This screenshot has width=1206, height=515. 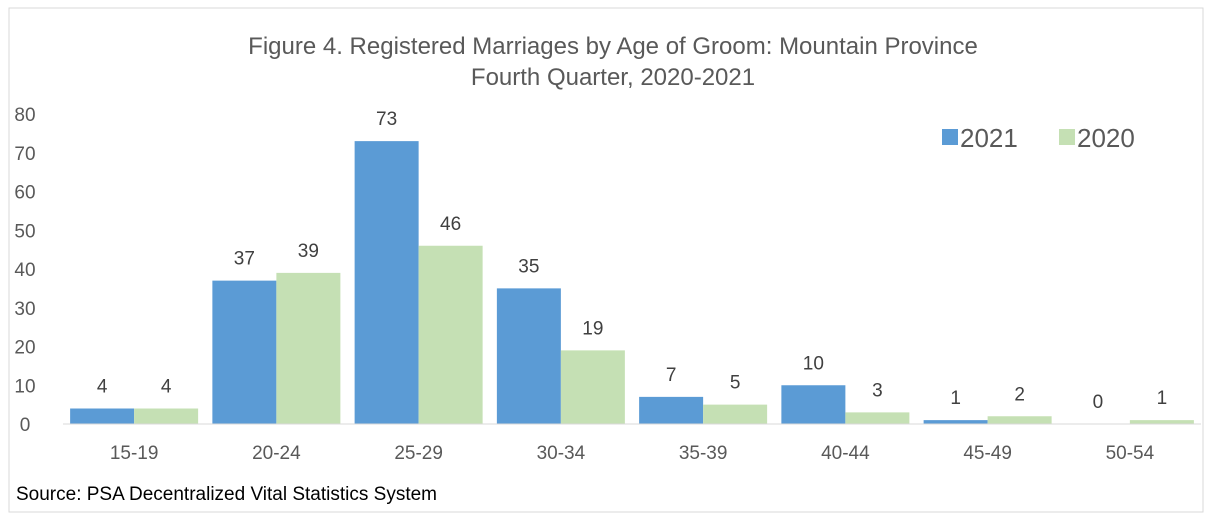 What do you see at coordinates (1098, 402) in the screenshot?
I see `data-label: 0` at bounding box center [1098, 402].